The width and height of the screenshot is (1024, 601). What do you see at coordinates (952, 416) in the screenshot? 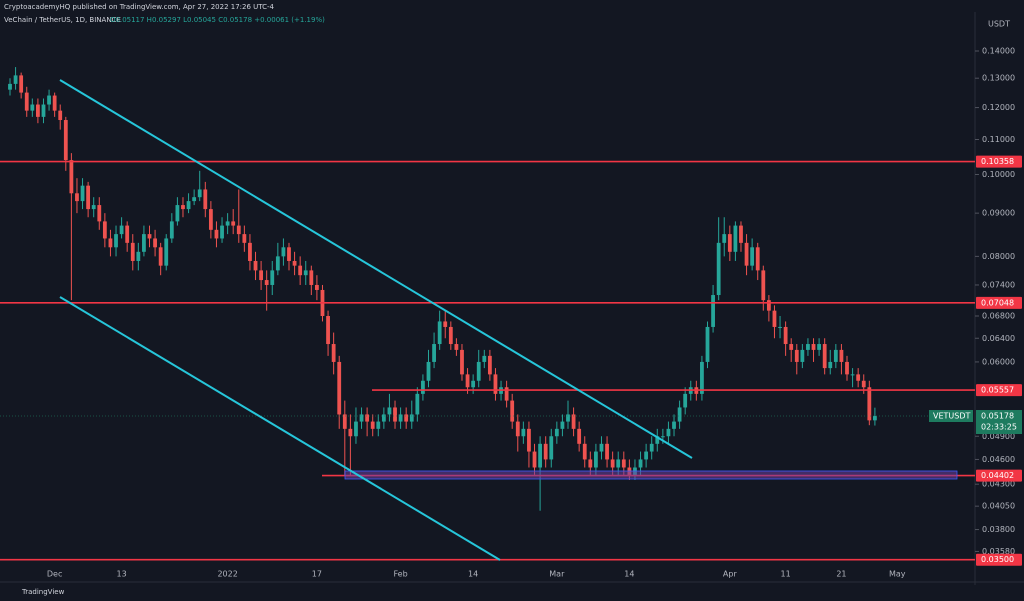
I see `last-price-name: VETUSDT` at bounding box center [952, 416].